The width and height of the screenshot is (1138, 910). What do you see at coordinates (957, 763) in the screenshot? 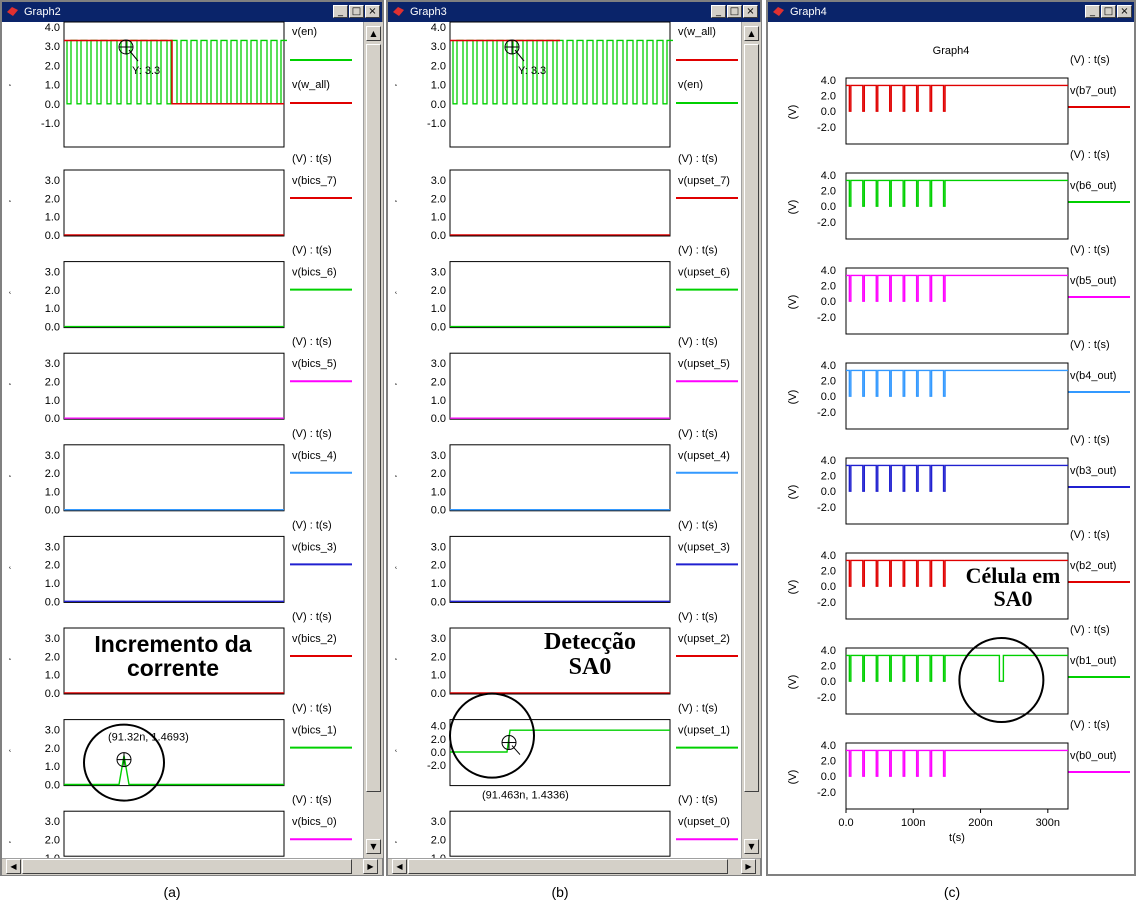
I see `trace-vb0_out` at bounding box center [957, 763].